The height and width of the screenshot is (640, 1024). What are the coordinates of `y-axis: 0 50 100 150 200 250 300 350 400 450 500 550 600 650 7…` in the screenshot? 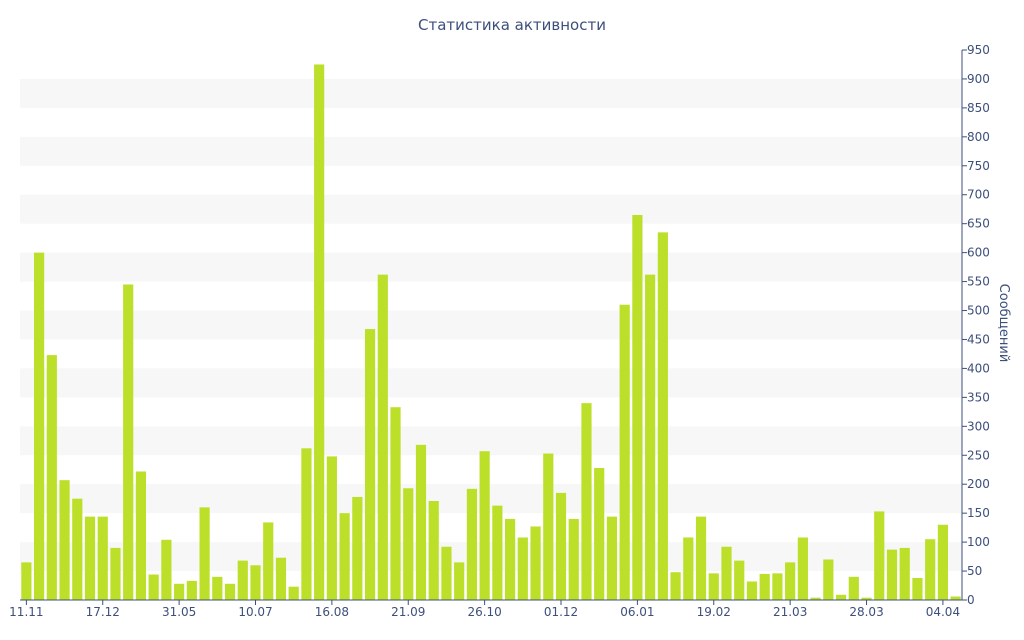 It's located at (975, 325).